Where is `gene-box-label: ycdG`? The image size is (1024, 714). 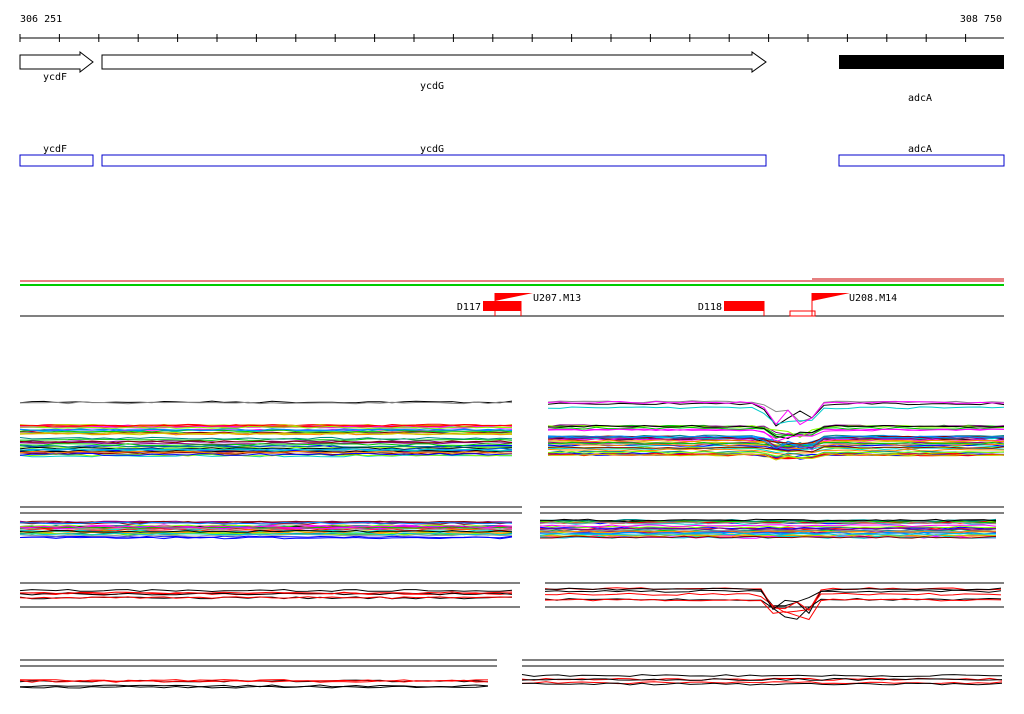
gene-box-label: ycdG is located at coordinates (432, 149).